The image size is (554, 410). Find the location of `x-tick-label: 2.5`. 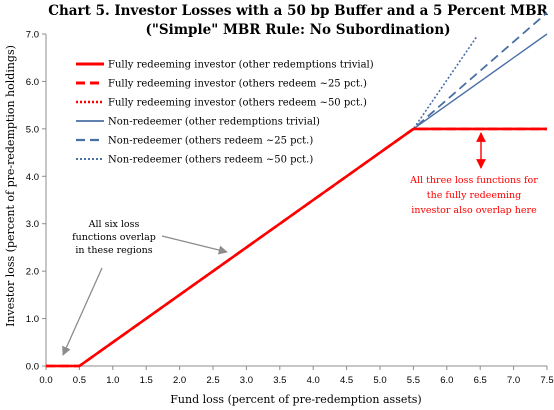

x-tick-label: 2.5 is located at coordinates (212, 380).